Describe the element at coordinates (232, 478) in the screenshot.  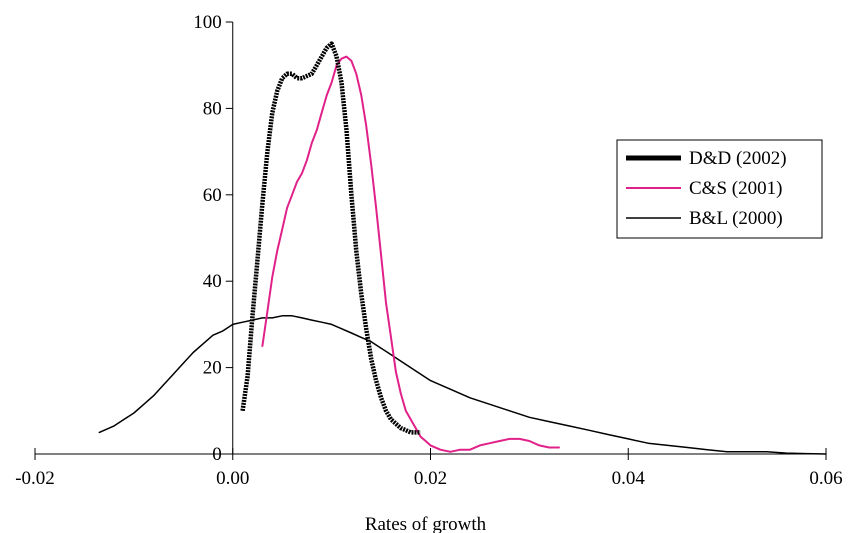
I see `x-tick-label: 0.00` at that location.